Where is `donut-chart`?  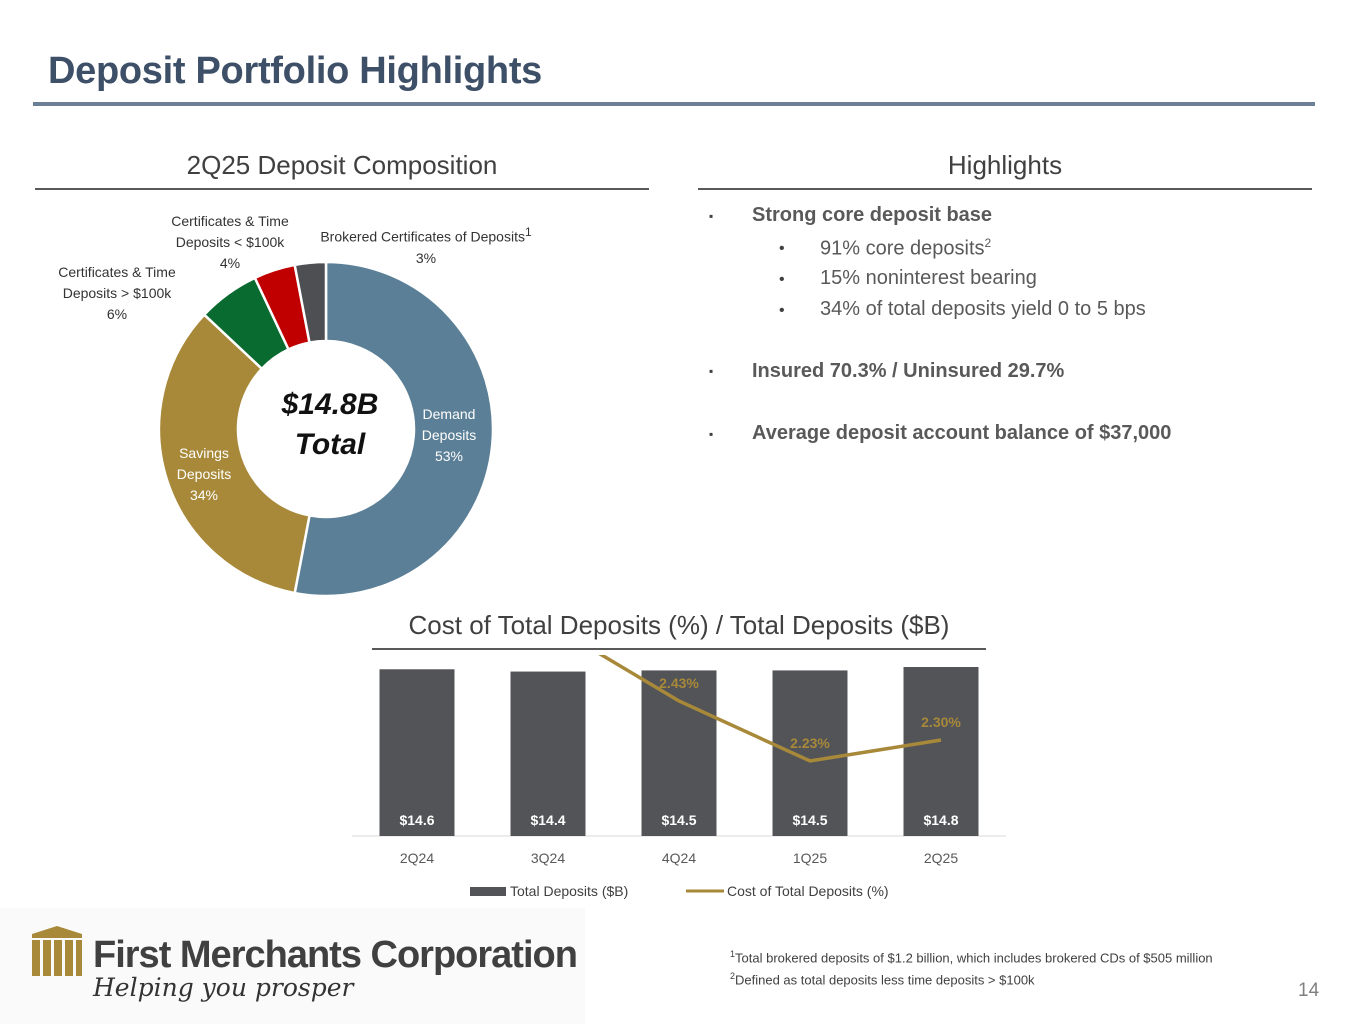
donut-chart is located at coordinates (326, 429).